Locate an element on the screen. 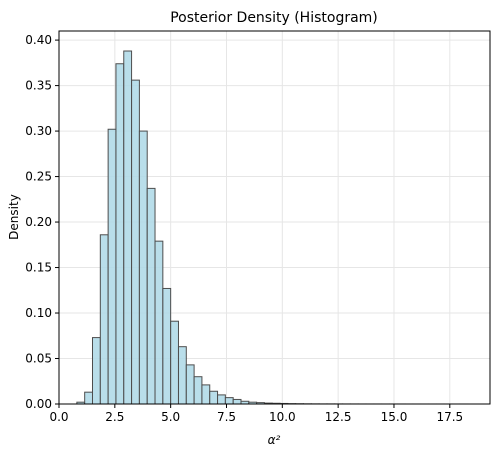 This screenshot has height=458, width=499. y-tick-label: 0.10 is located at coordinates (38, 313).